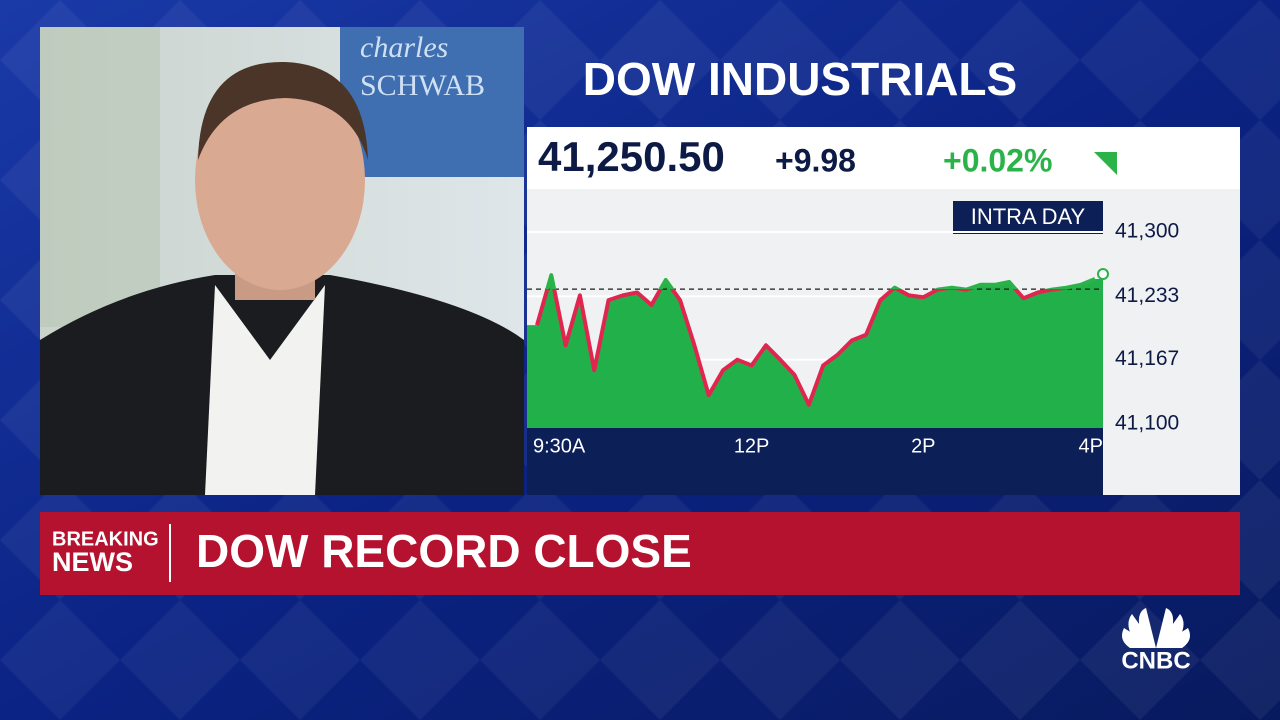  What do you see at coordinates (1155, 660) in the screenshot?
I see `logo-text: CNBC` at bounding box center [1155, 660].